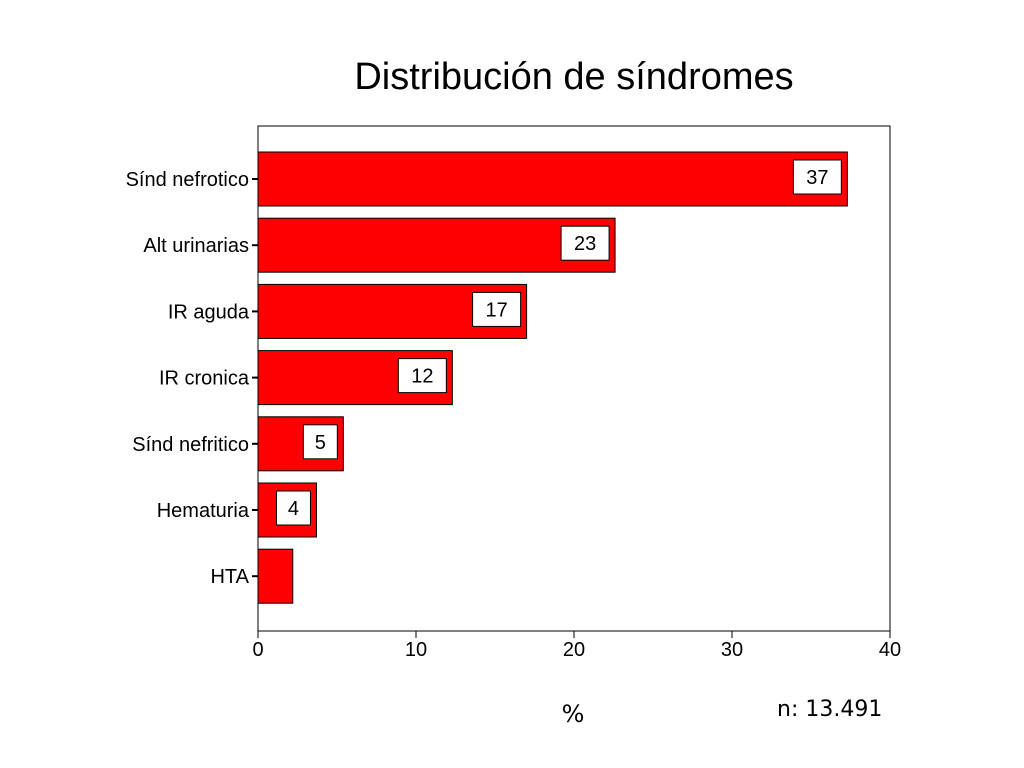  I want to click on data-label: 4, so click(293, 509).